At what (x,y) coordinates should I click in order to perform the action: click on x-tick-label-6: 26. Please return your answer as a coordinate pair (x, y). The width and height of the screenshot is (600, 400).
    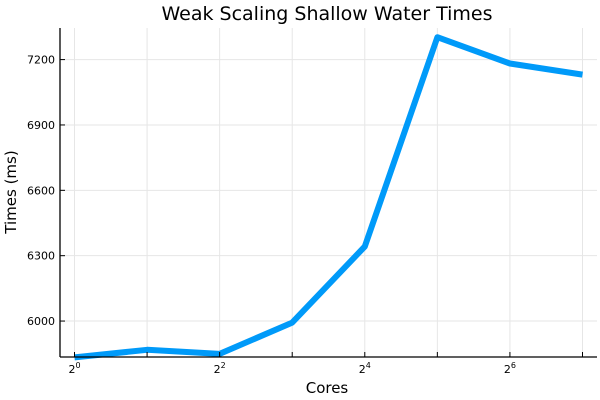
    Looking at the image, I should click on (510, 368).